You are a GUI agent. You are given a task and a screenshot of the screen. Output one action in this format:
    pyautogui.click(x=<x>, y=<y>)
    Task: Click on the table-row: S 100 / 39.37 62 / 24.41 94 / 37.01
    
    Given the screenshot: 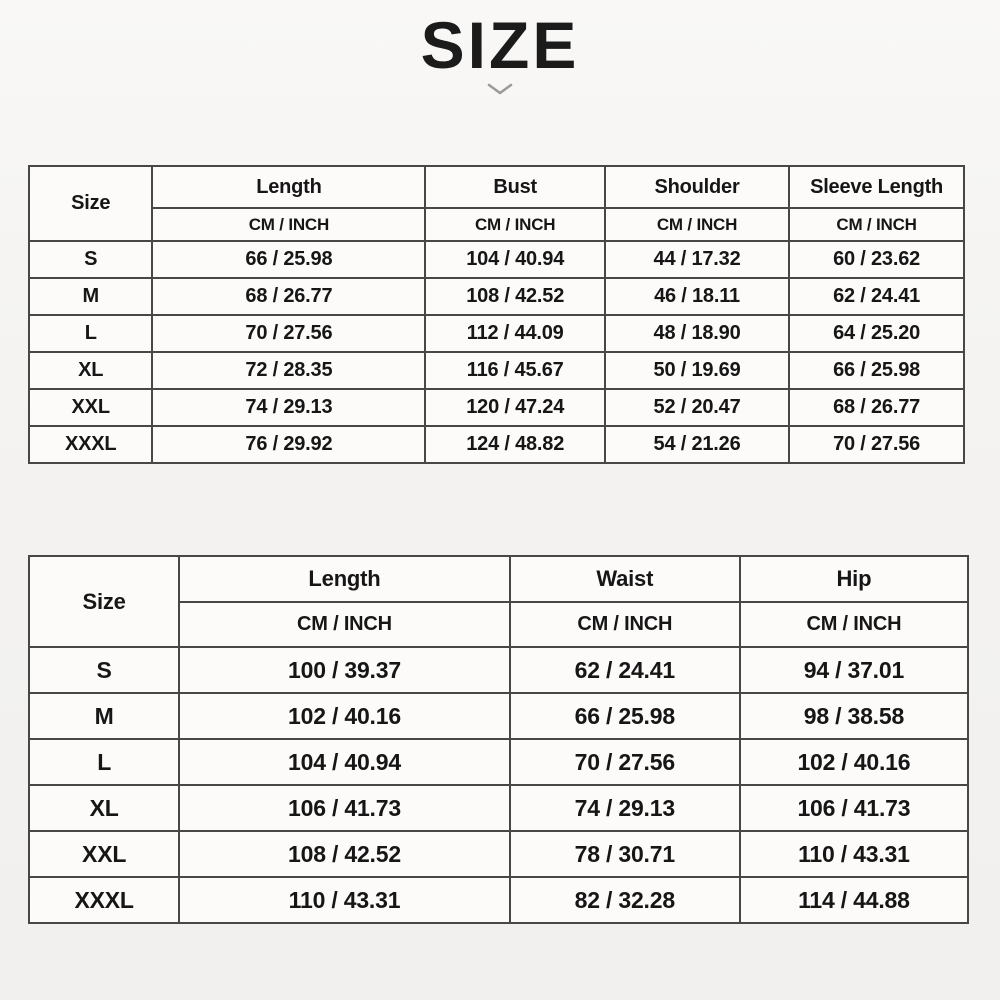 What is the action you would take?
    pyautogui.click(x=498, y=670)
    